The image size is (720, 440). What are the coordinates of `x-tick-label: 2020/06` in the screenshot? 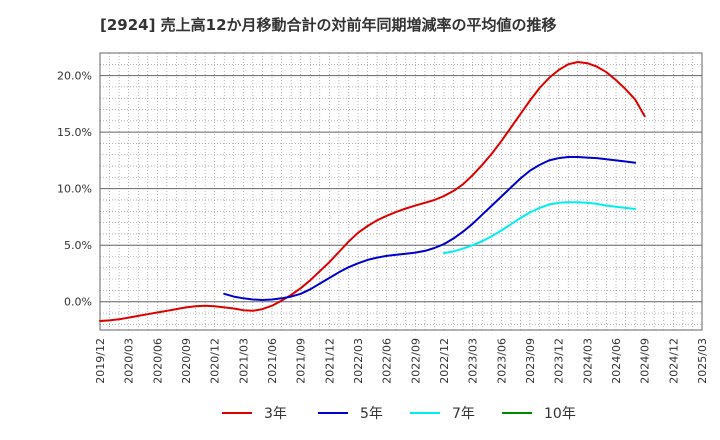 It's located at (157, 361).